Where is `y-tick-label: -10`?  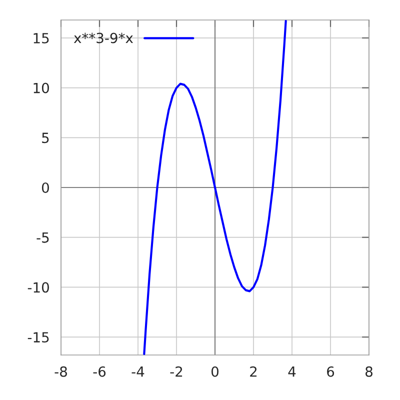
y-tick-label: -10 is located at coordinates (38, 287).